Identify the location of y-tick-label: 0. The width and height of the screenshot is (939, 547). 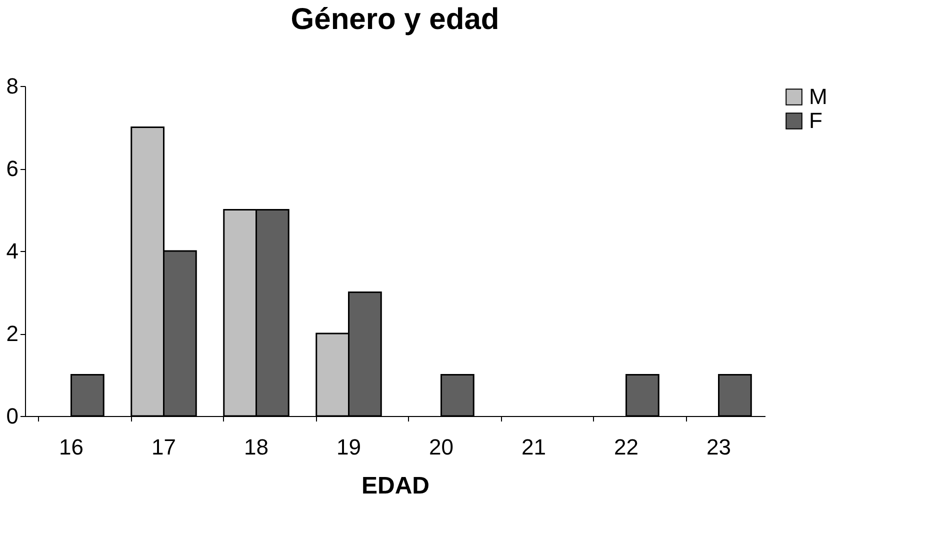
(12, 416).